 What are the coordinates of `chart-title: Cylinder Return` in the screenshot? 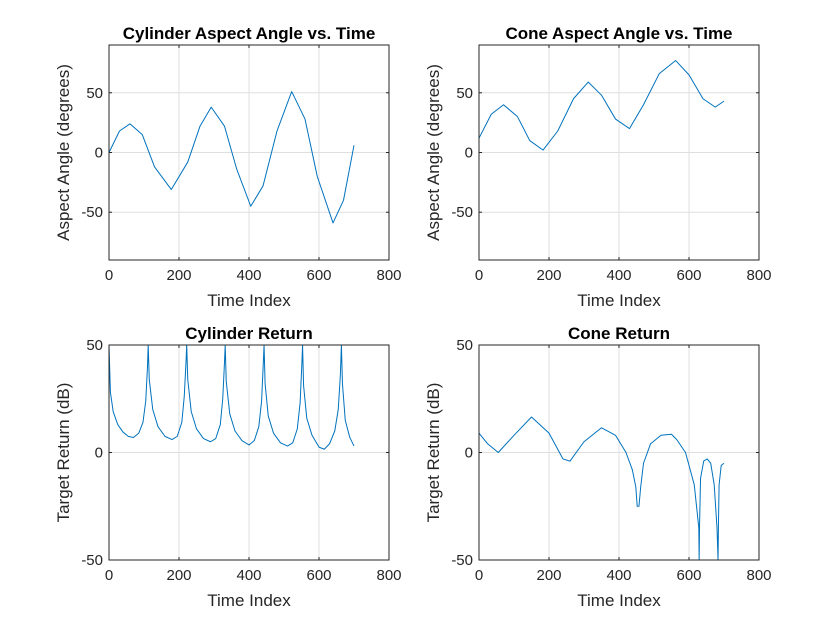 It's located at (249, 333).